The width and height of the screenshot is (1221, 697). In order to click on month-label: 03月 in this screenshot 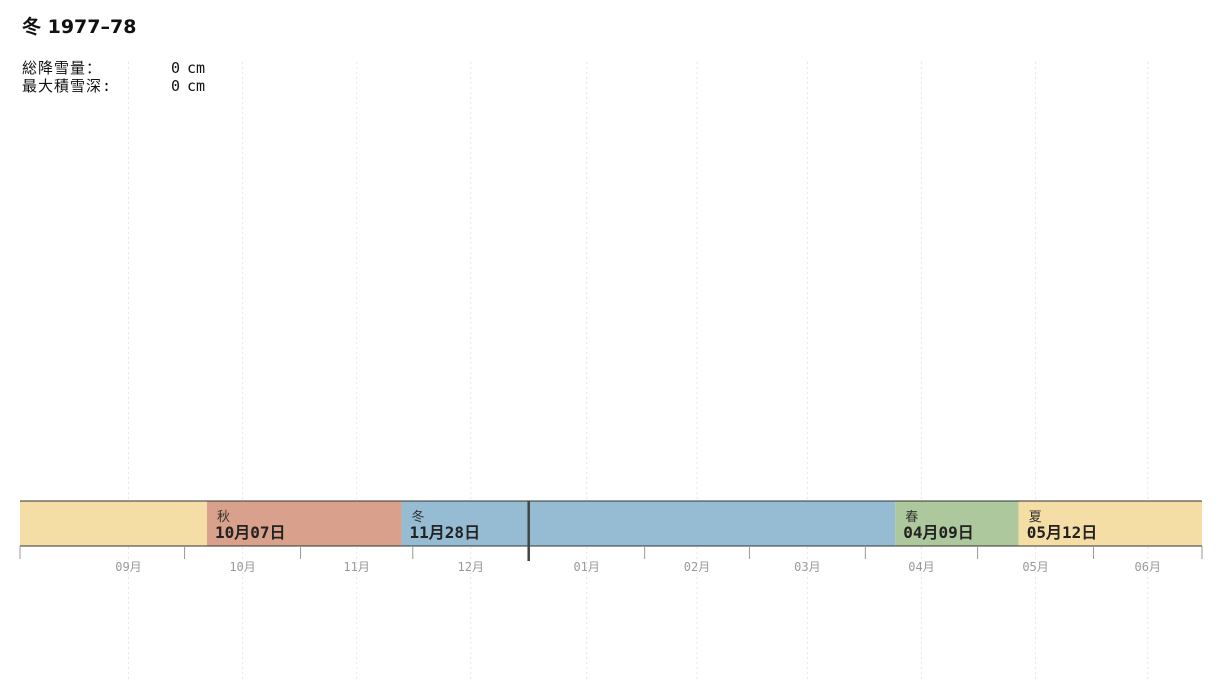, I will do `click(807, 567)`.